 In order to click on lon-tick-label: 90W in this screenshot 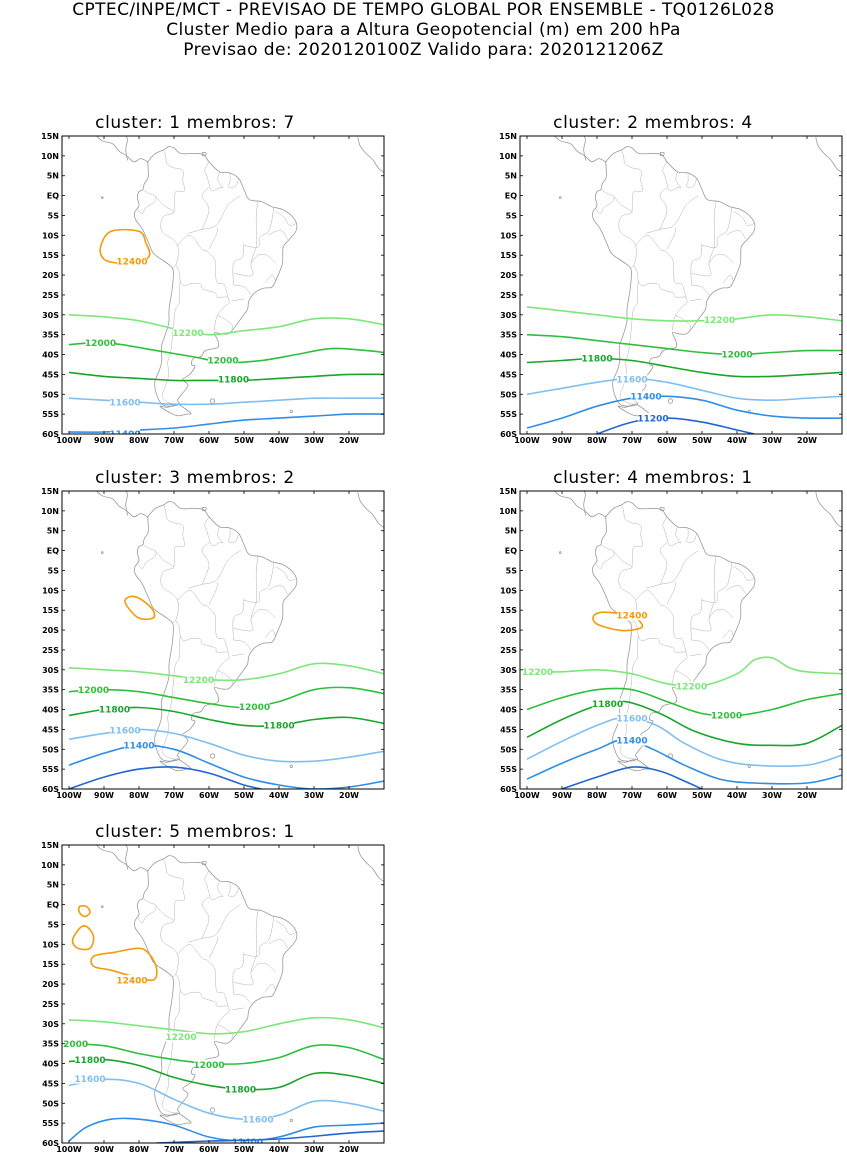, I will do `click(562, 440)`.